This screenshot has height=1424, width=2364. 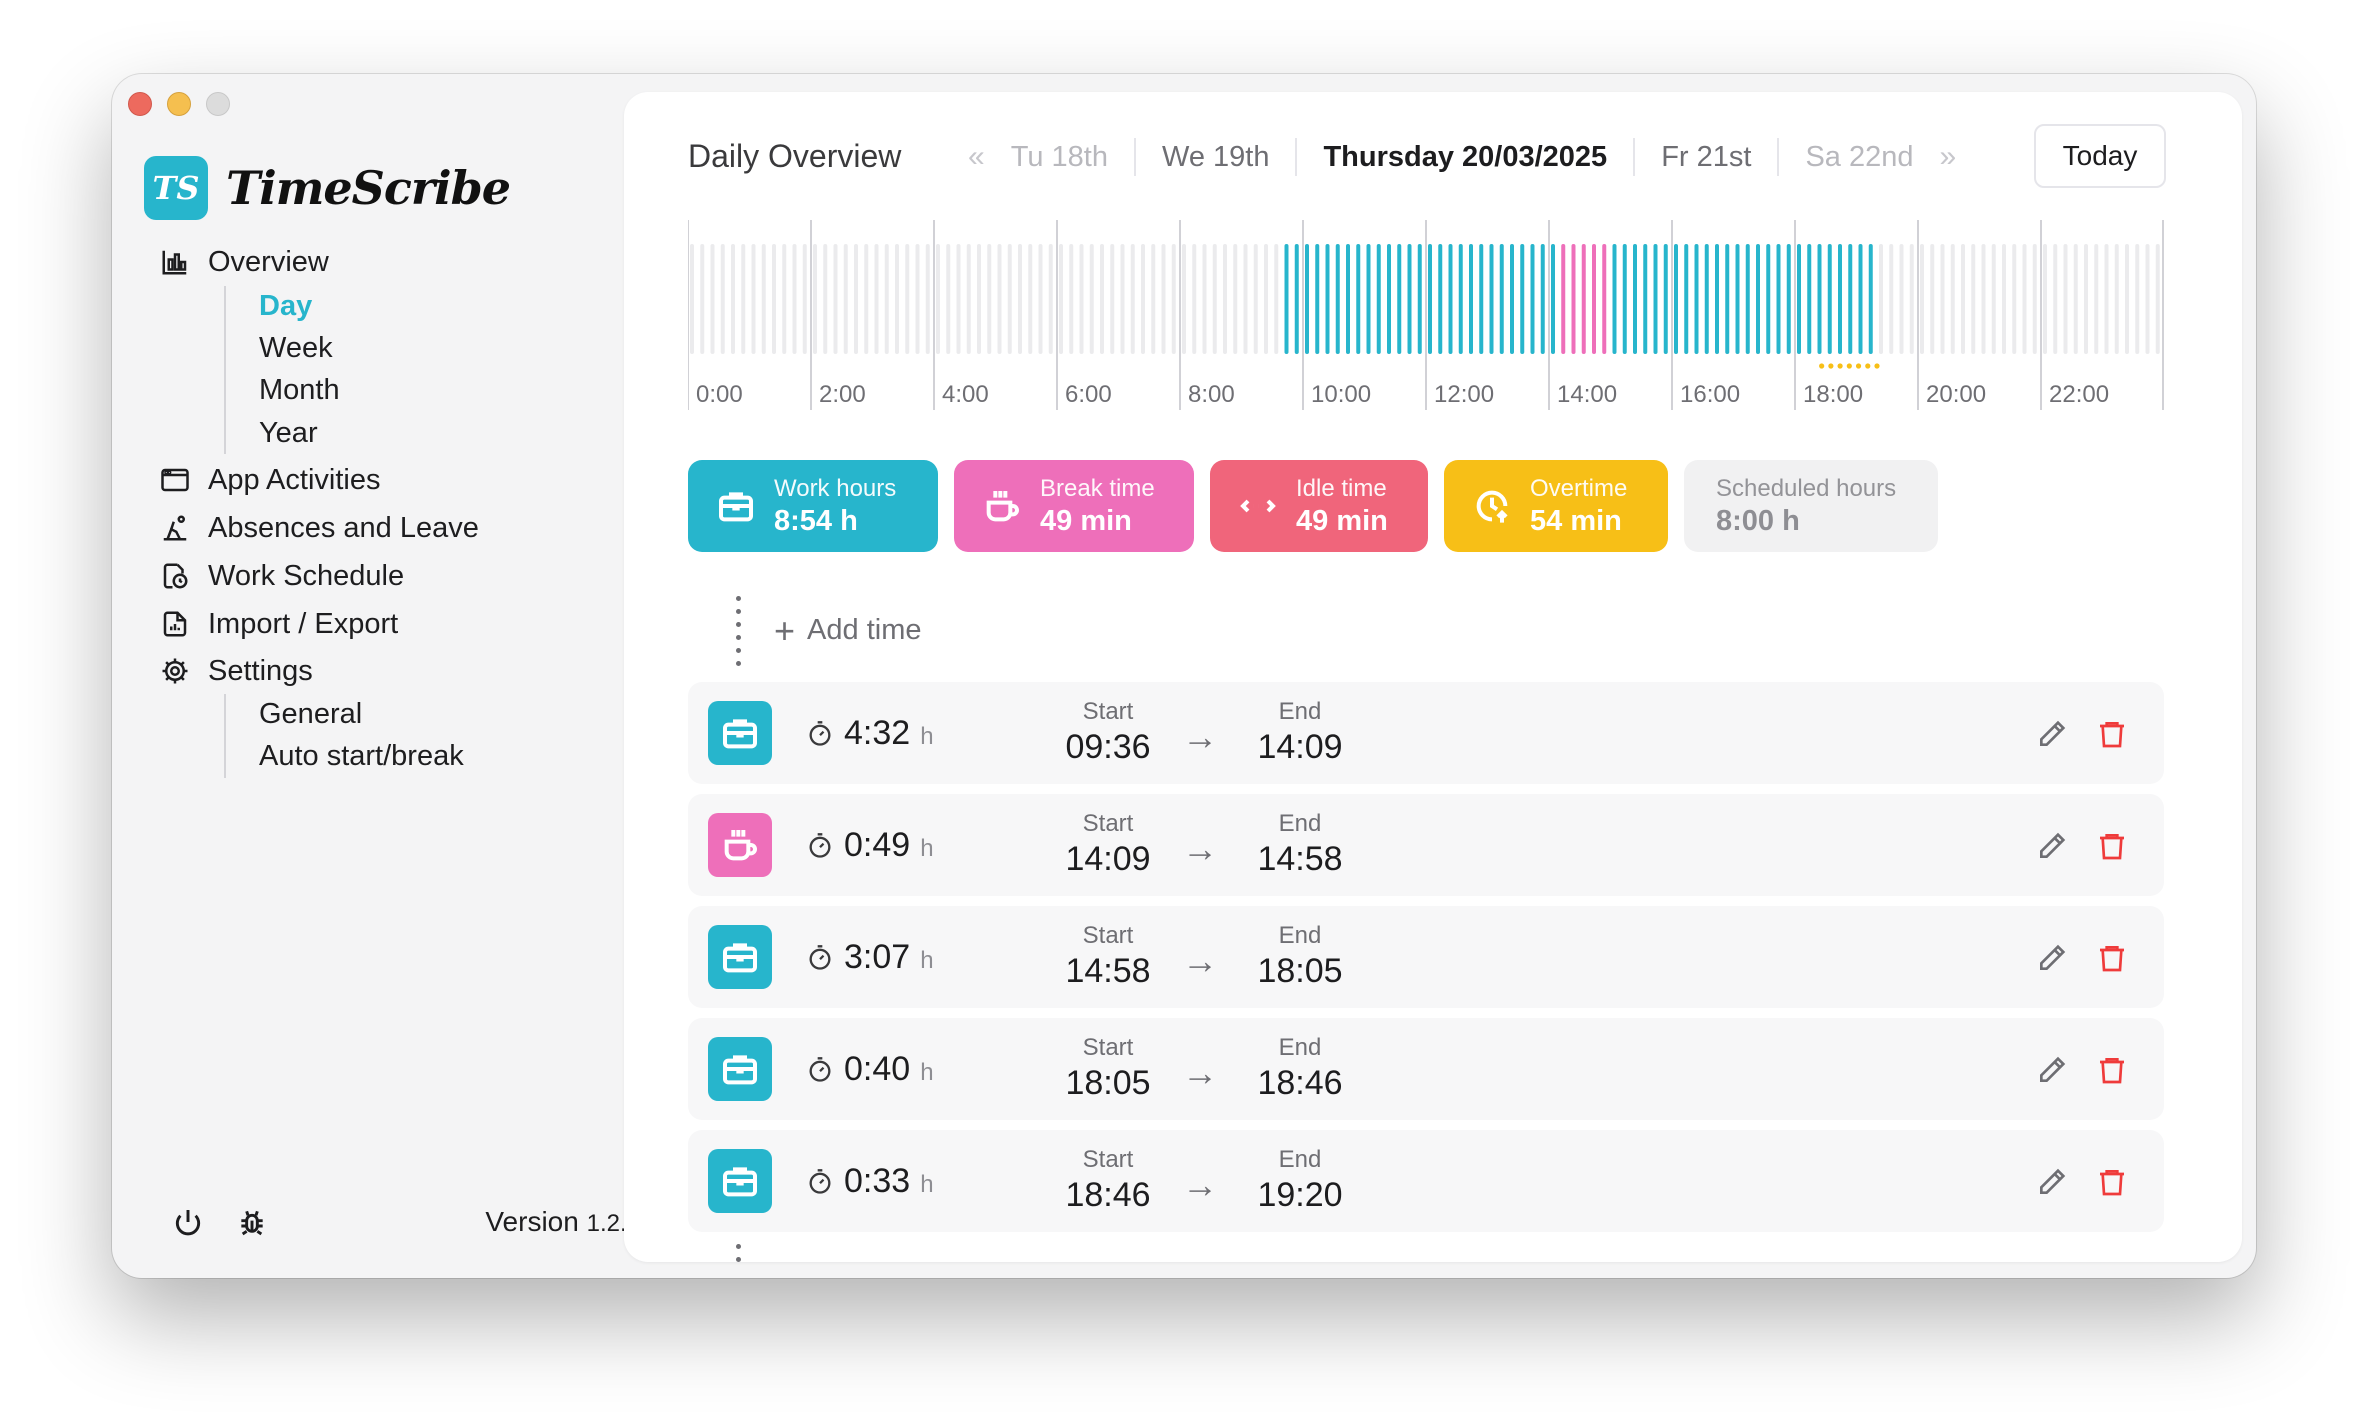 What do you see at coordinates (294, 479) in the screenshot?
I see `sidebar-item-label: App Activities` at bounding box center [294, 479].